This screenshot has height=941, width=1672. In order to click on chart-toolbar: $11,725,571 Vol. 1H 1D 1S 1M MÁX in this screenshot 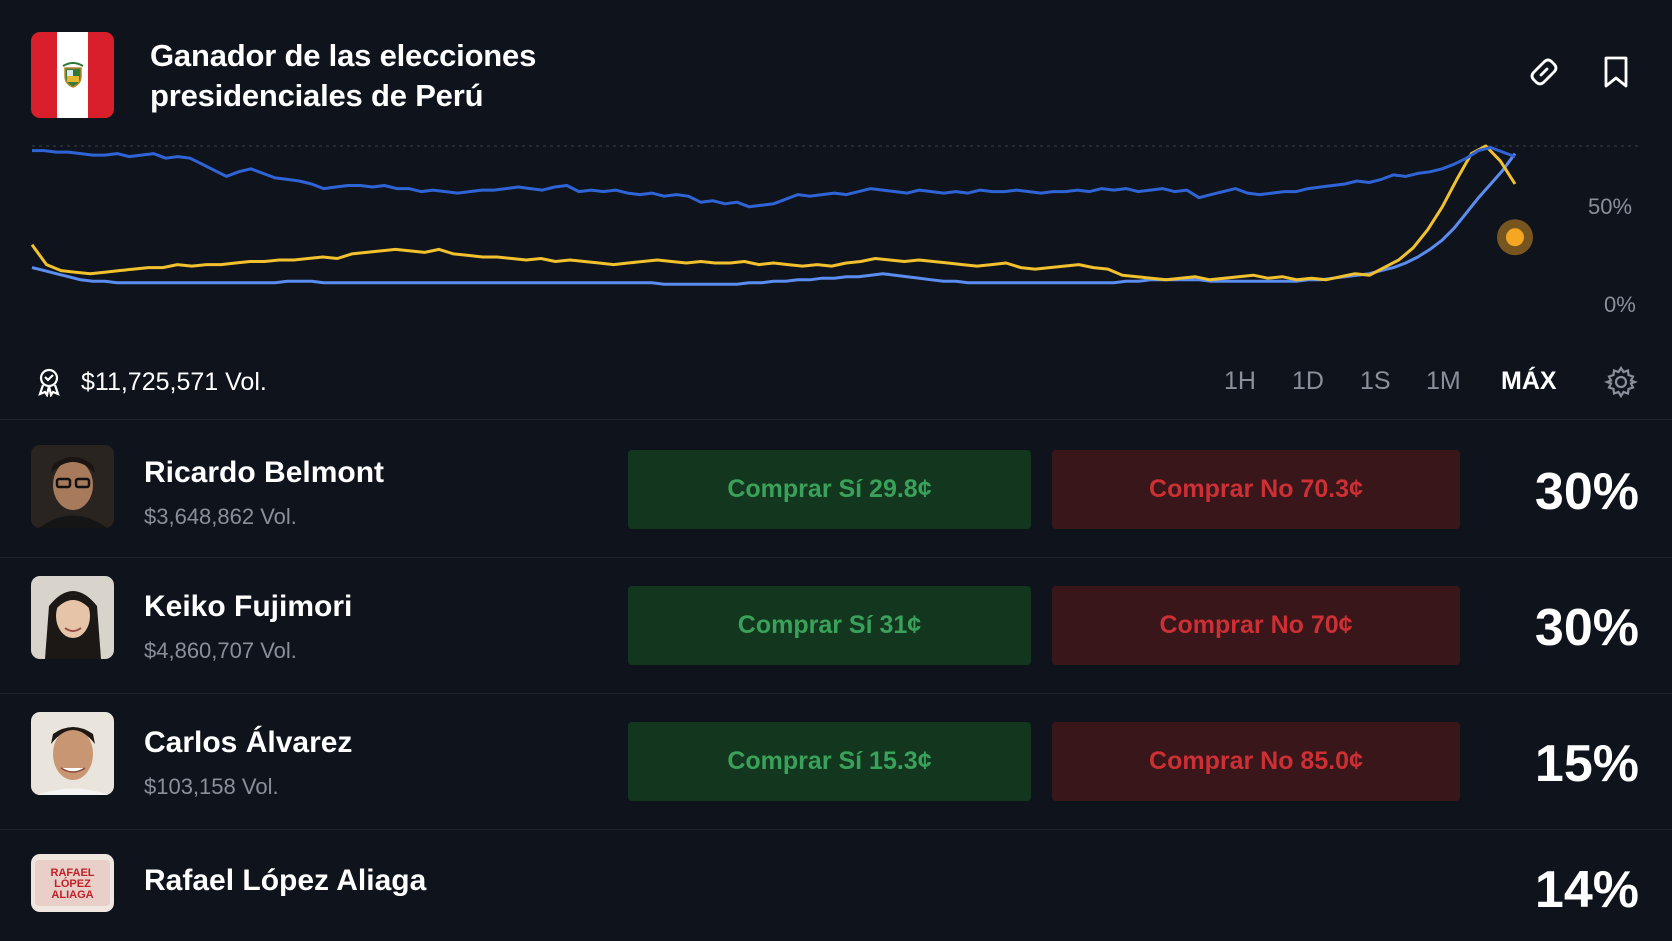, I will do `click(836, 385)`.